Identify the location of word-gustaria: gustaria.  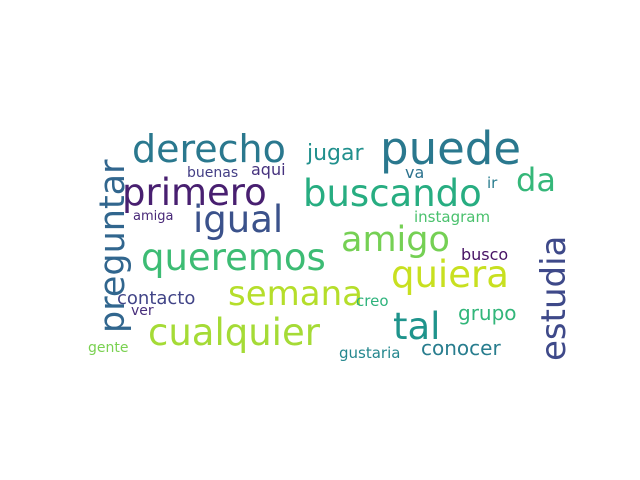
(369, 353).